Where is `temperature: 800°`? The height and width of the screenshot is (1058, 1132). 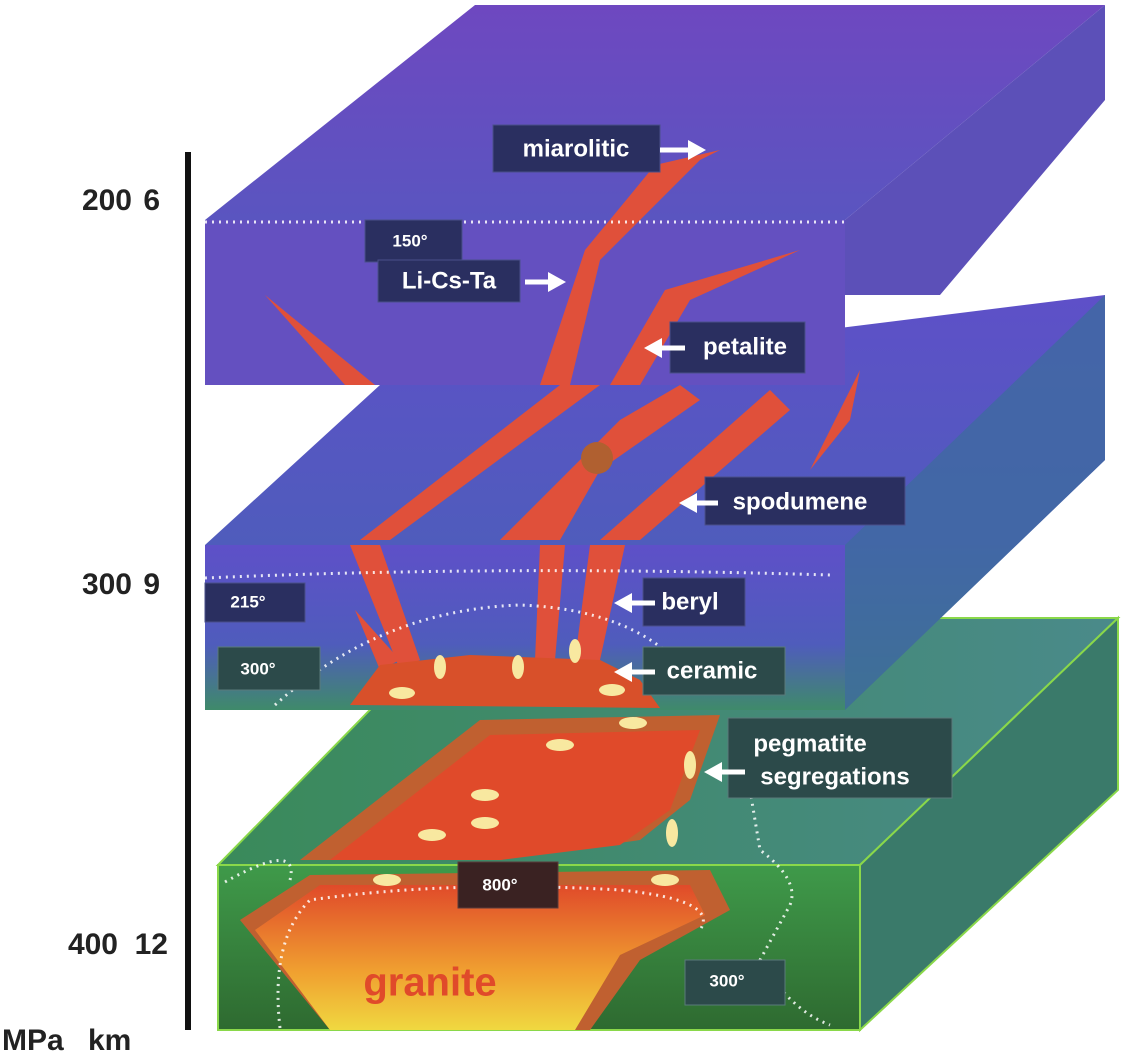
temperature: 800° is located at coordinates (499, 884).